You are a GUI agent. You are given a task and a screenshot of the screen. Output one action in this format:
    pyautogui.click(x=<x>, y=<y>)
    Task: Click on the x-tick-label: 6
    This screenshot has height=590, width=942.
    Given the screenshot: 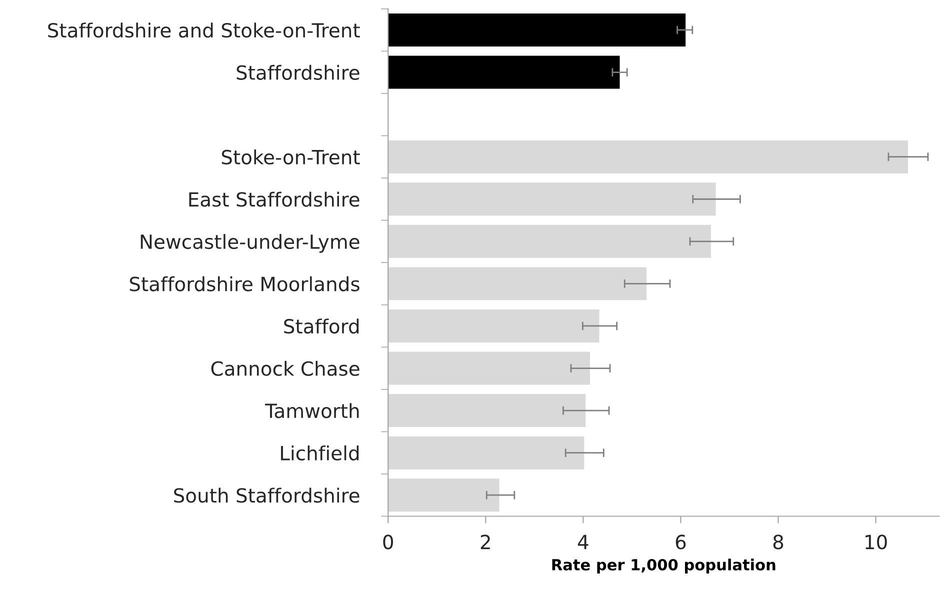 What is the action you would take?
    pyautogui.click(x=681, y=542)
    